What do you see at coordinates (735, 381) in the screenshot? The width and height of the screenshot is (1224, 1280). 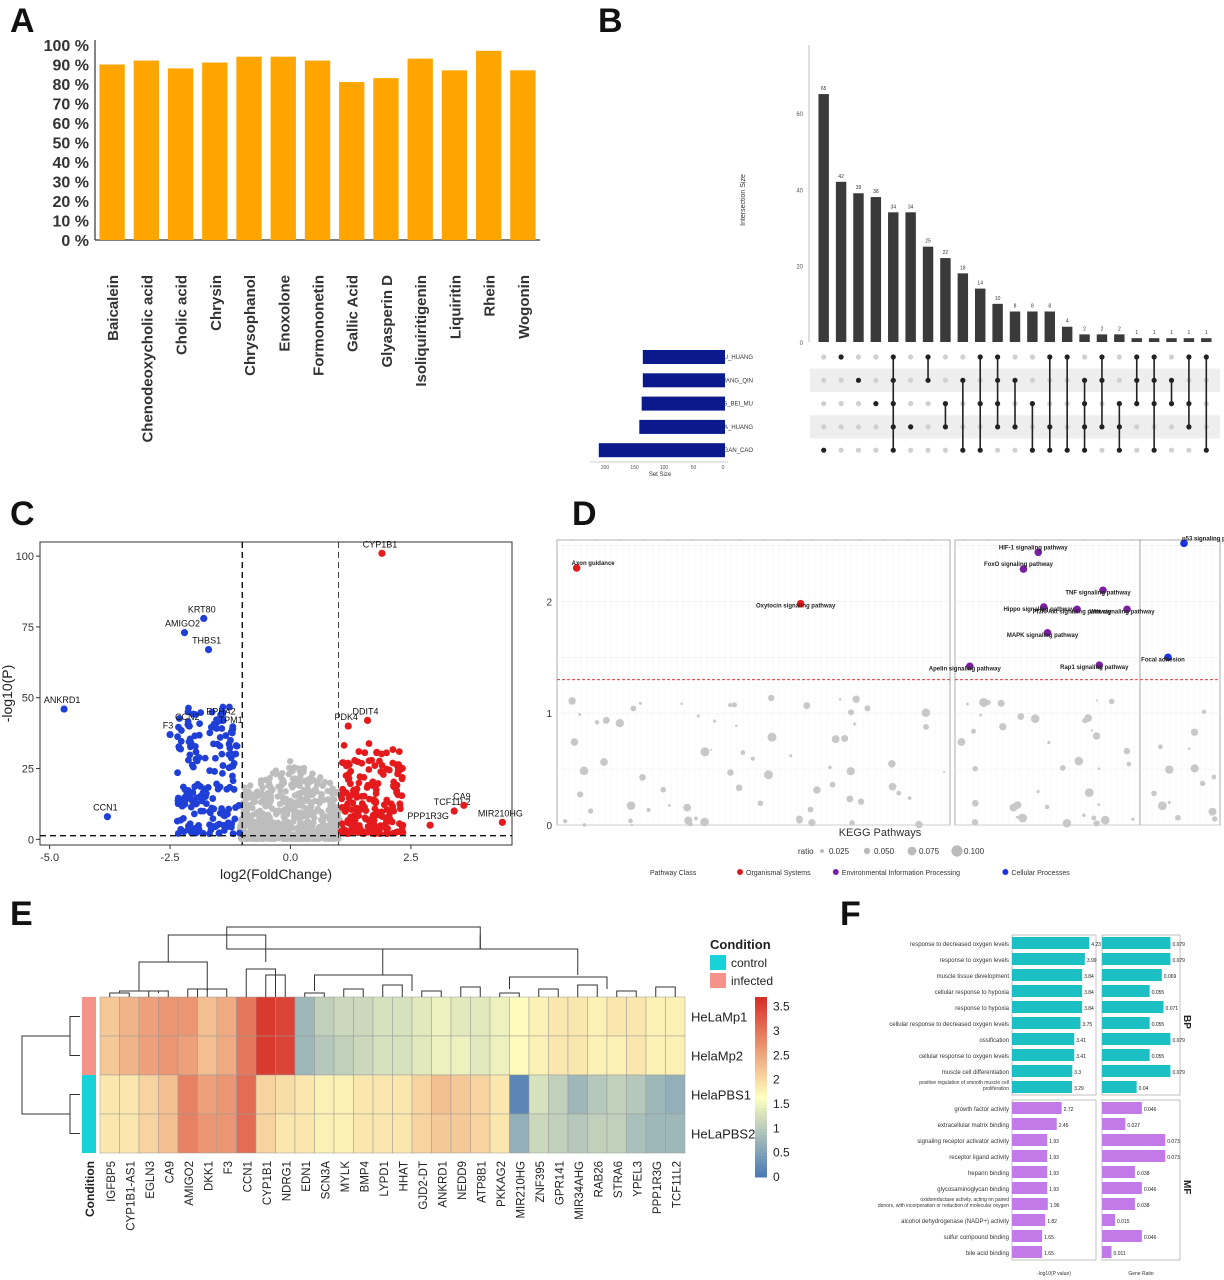 I see `set-label-b: HUANG_QIN` at bounding box center [735, 381].